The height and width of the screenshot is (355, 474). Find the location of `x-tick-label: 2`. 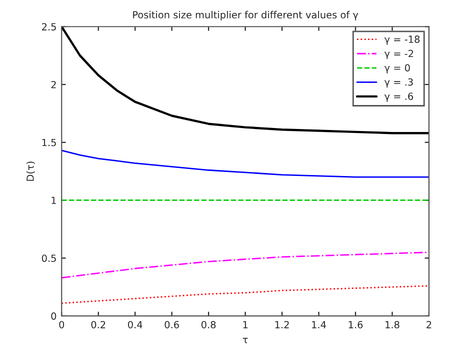

x-tick-label: 2 is located at coordinates (429, 324).